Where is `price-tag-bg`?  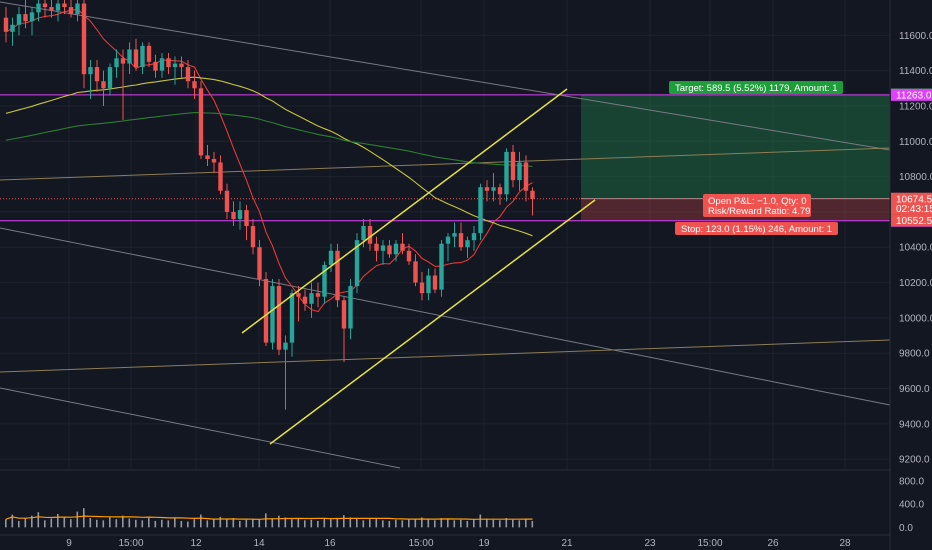 price-tag-bg is located at coordinates (911, 198).